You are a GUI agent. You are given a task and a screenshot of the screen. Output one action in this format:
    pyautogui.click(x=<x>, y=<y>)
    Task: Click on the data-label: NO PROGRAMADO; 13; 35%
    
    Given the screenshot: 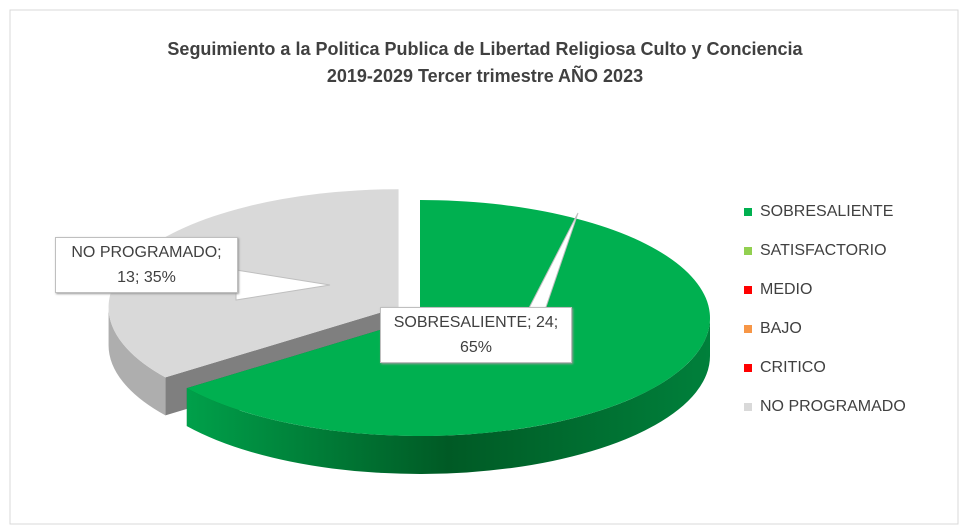 What is the action you would take?
    pyautogui.click(x=146, y=265)
    